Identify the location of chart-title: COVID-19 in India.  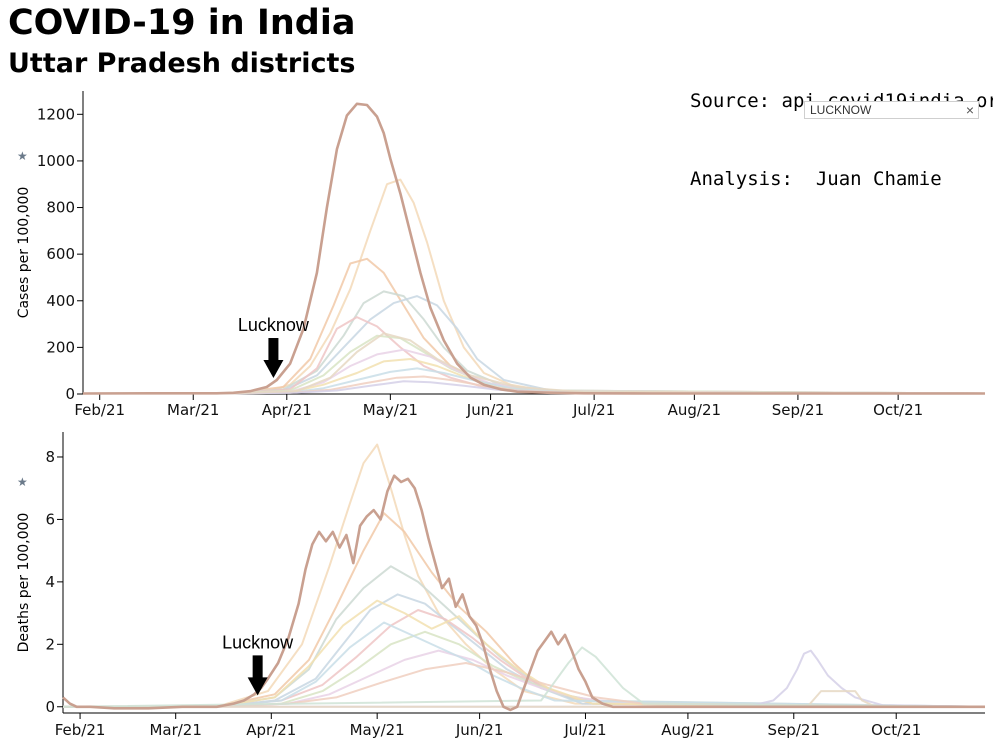
(182, 23).